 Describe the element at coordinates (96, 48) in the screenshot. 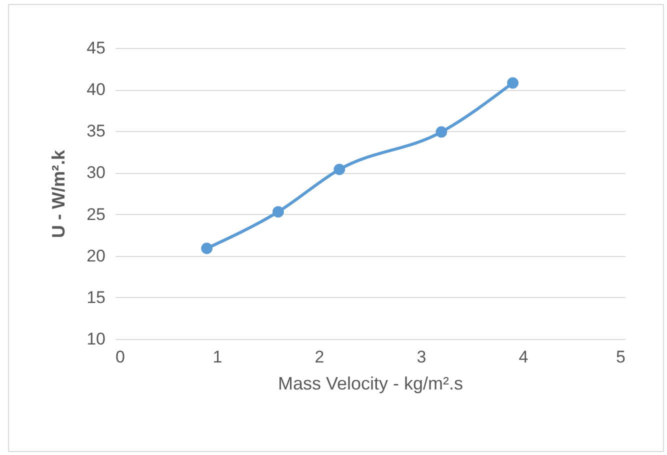

I see `y-tick-label: 45` at that location.